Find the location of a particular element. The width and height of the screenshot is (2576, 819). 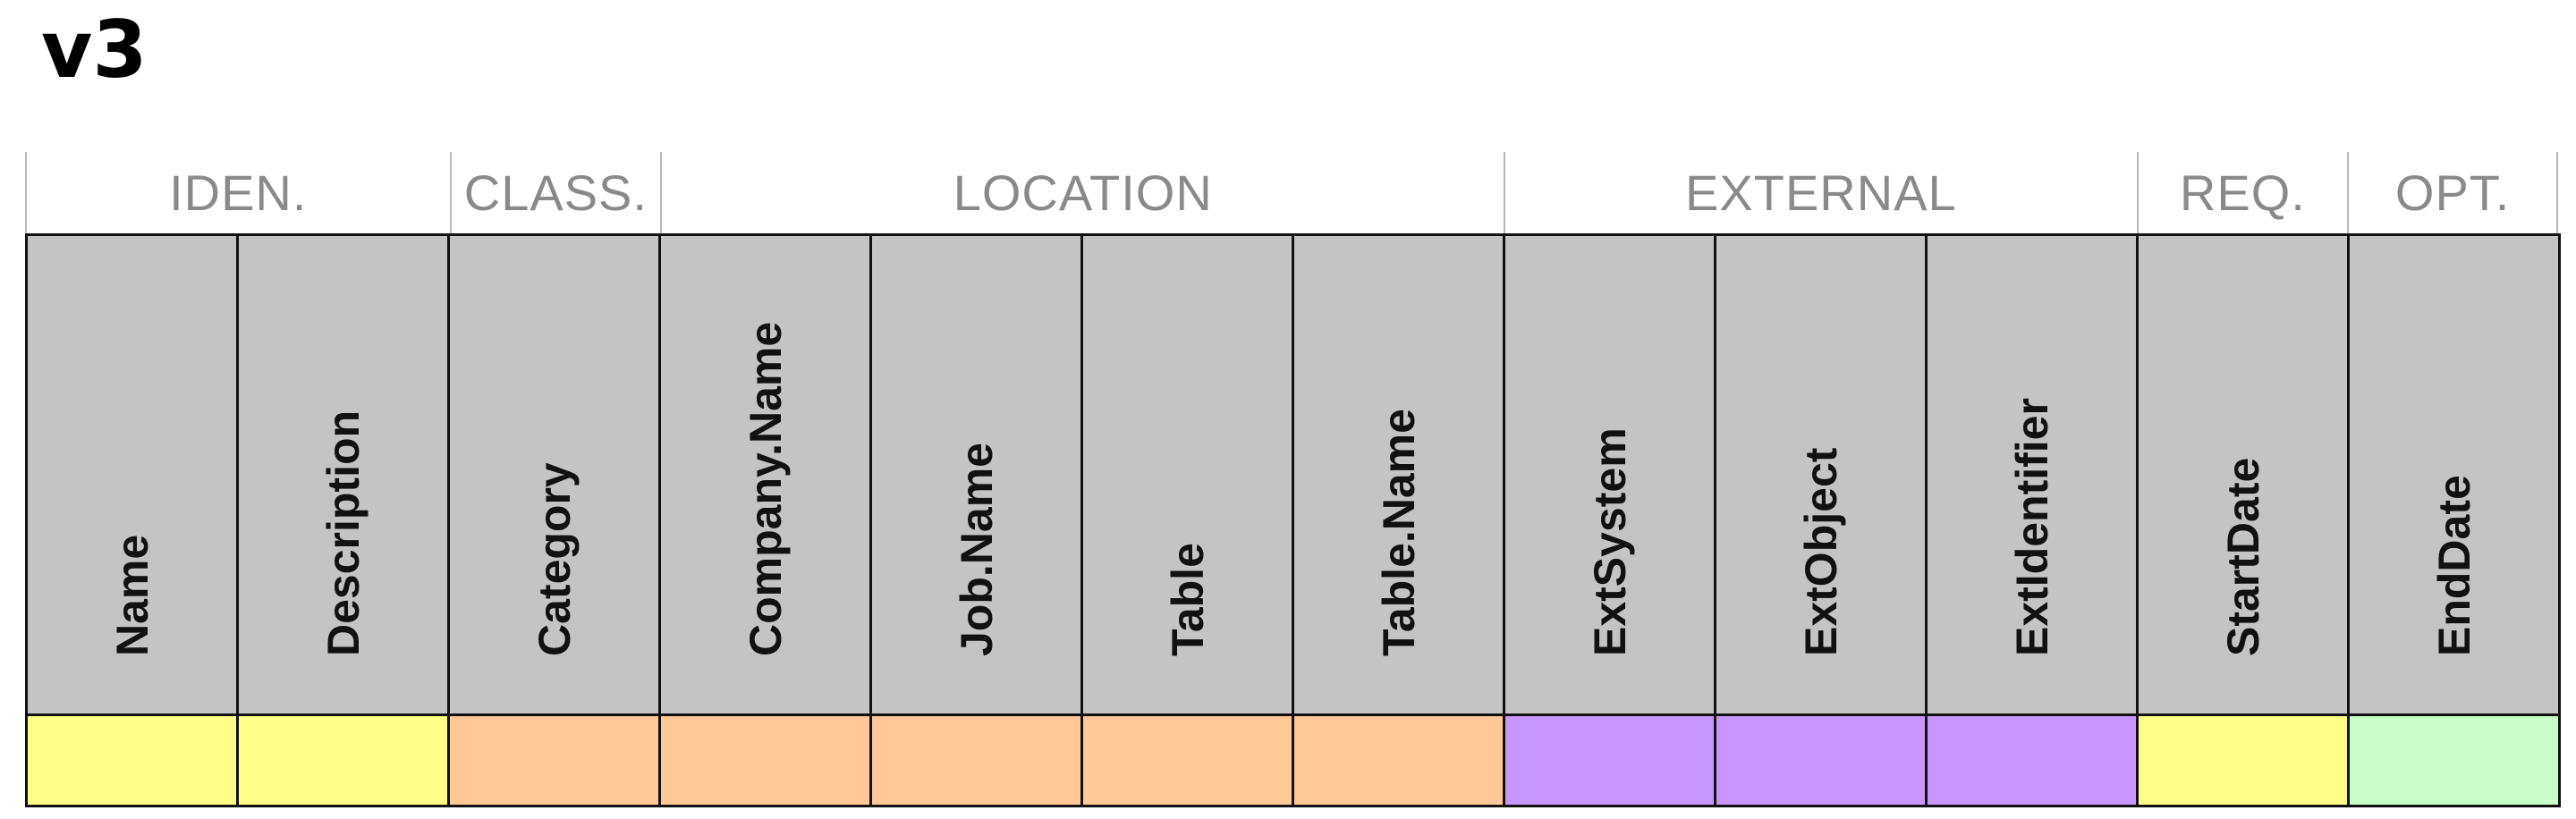

column-label-company-name: Company.Name is located at coordinates (765, 489).